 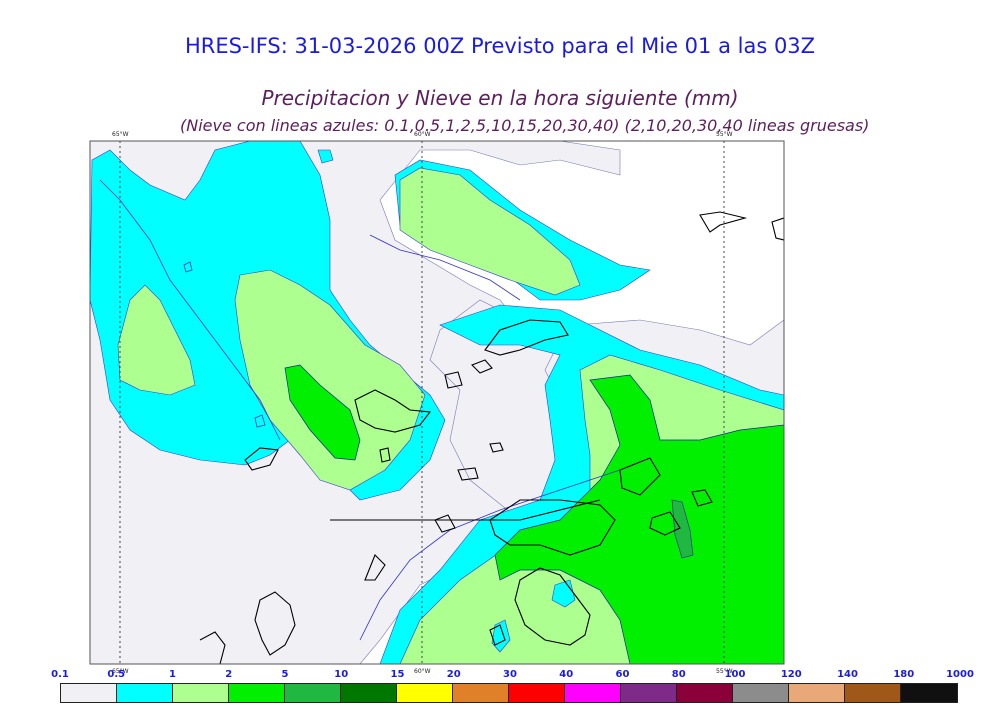 I want to click on legend-threshold-label: 0.1, so click(x=60, y=674).